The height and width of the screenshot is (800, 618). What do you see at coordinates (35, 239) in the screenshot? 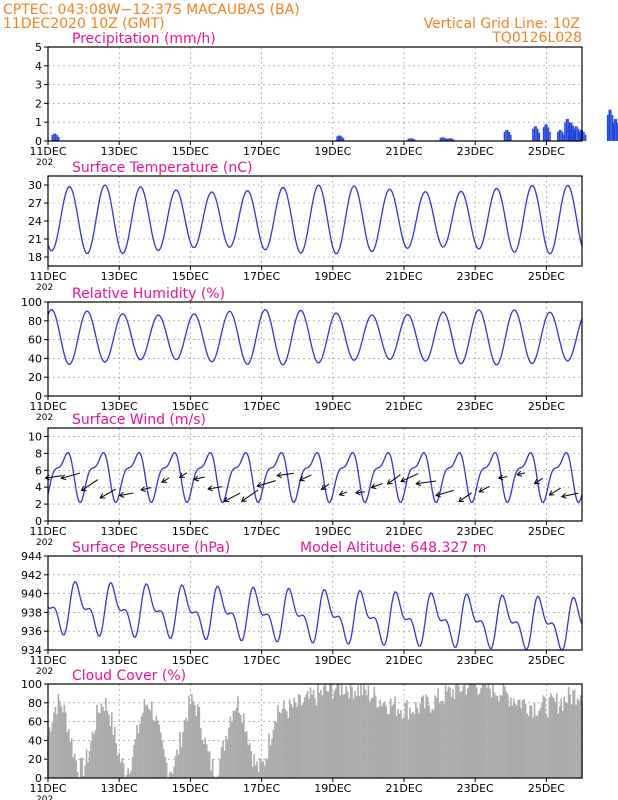
I see `y-tick-label: 21` at bounding box center [35, 239].